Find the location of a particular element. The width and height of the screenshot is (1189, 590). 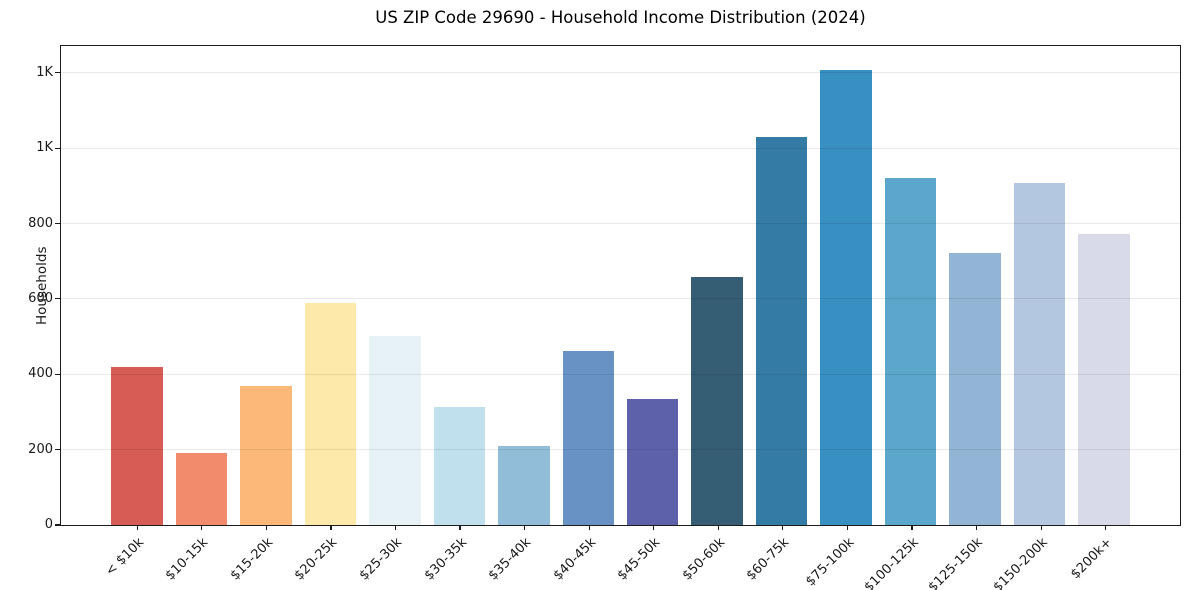

x-tick-label: $125-150k is located at coordinates (956, 562).